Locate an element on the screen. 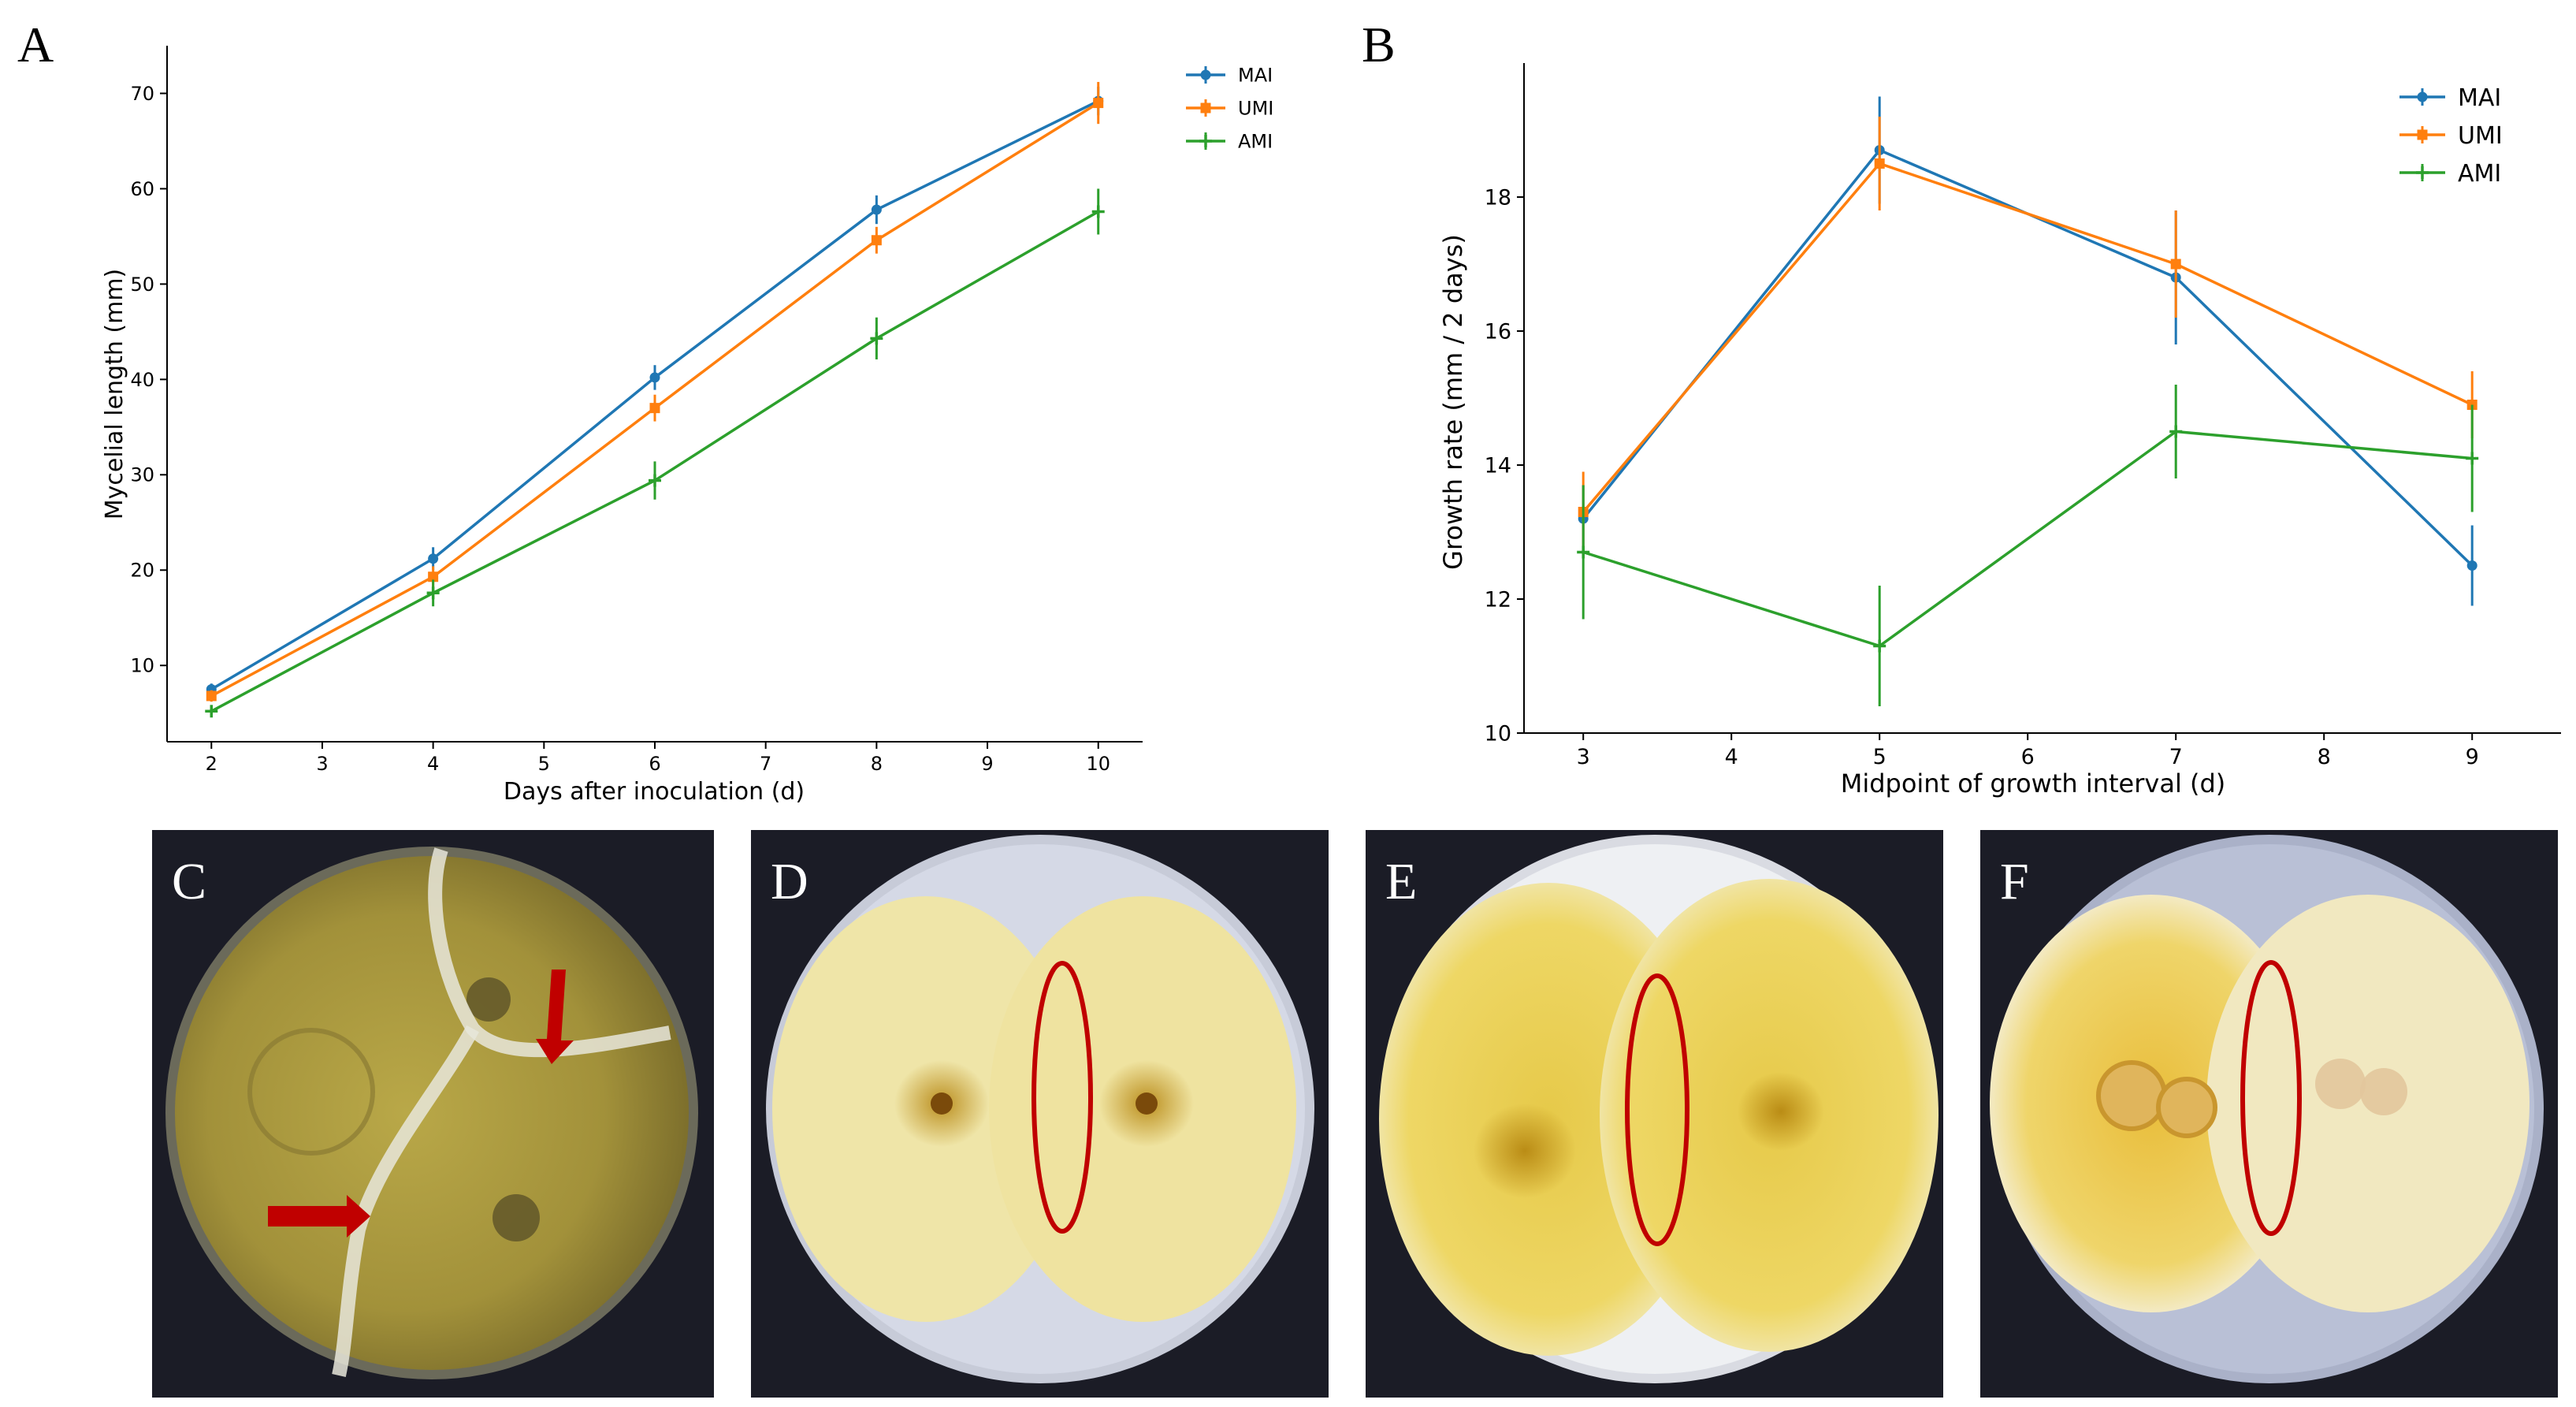 The image size is (2576, 1407). panel-b-series-mai is located at coordinates (2027, 351).